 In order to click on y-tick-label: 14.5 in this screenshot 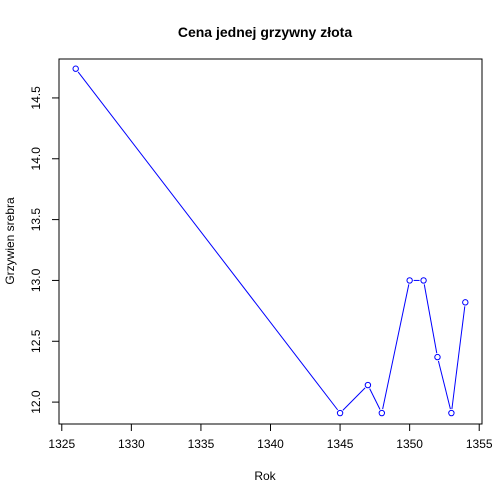, I will do `click(36, 98)`.